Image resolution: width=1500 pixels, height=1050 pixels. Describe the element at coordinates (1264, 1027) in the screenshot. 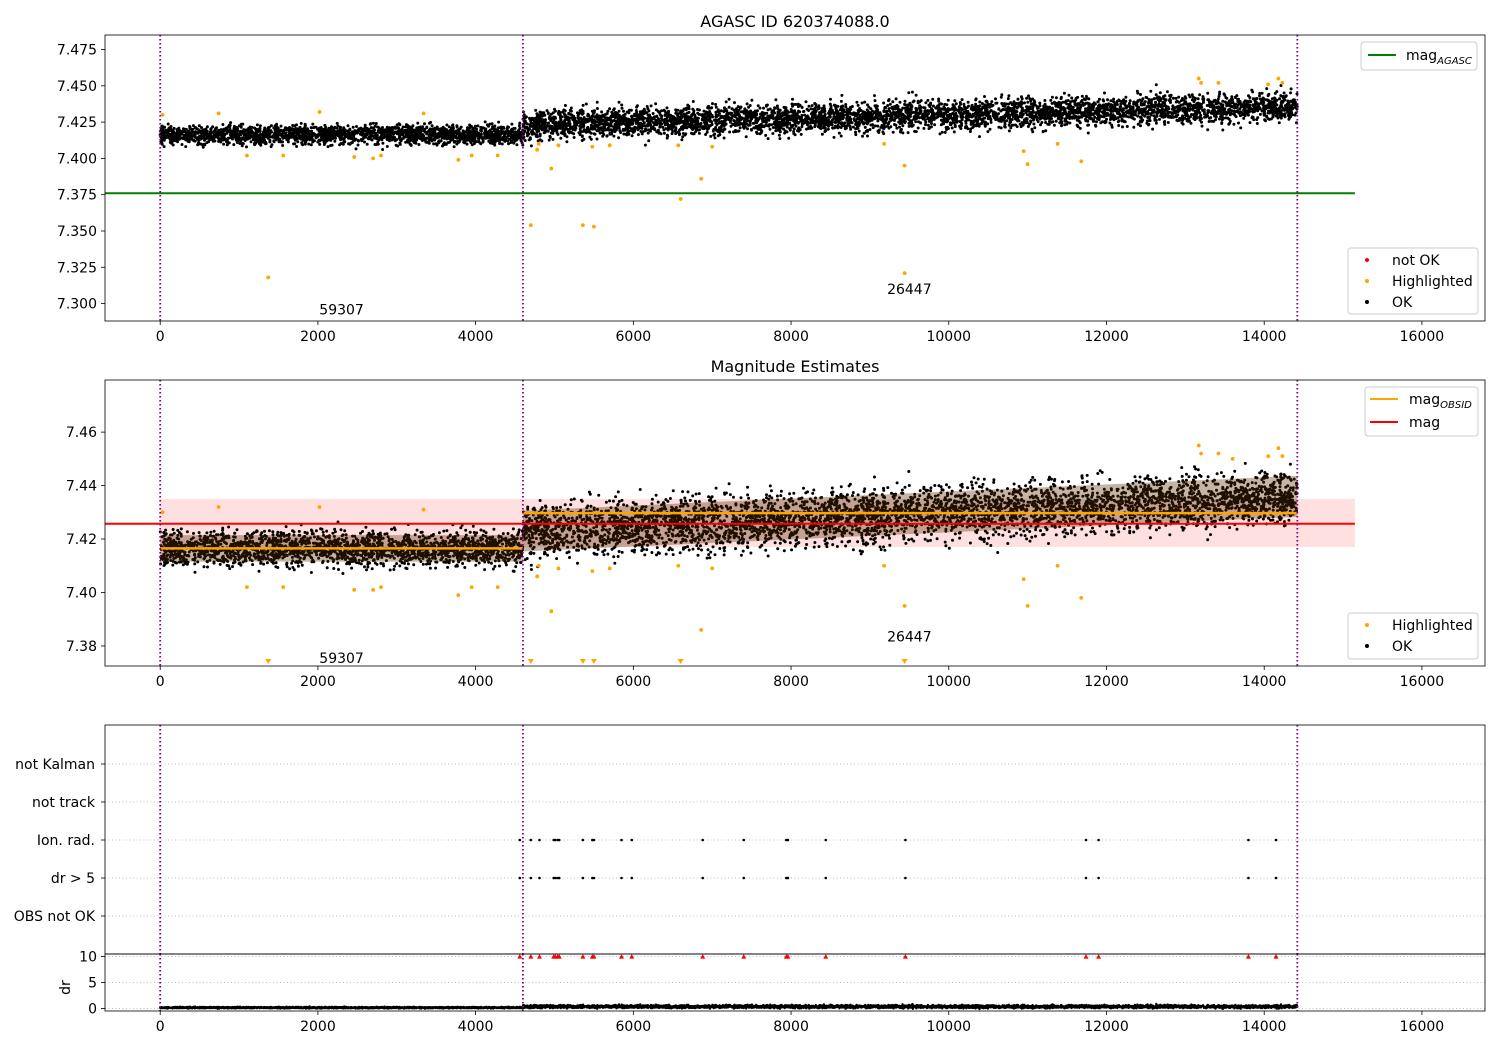

I see `p3-xtick-label: 14000` at that location.